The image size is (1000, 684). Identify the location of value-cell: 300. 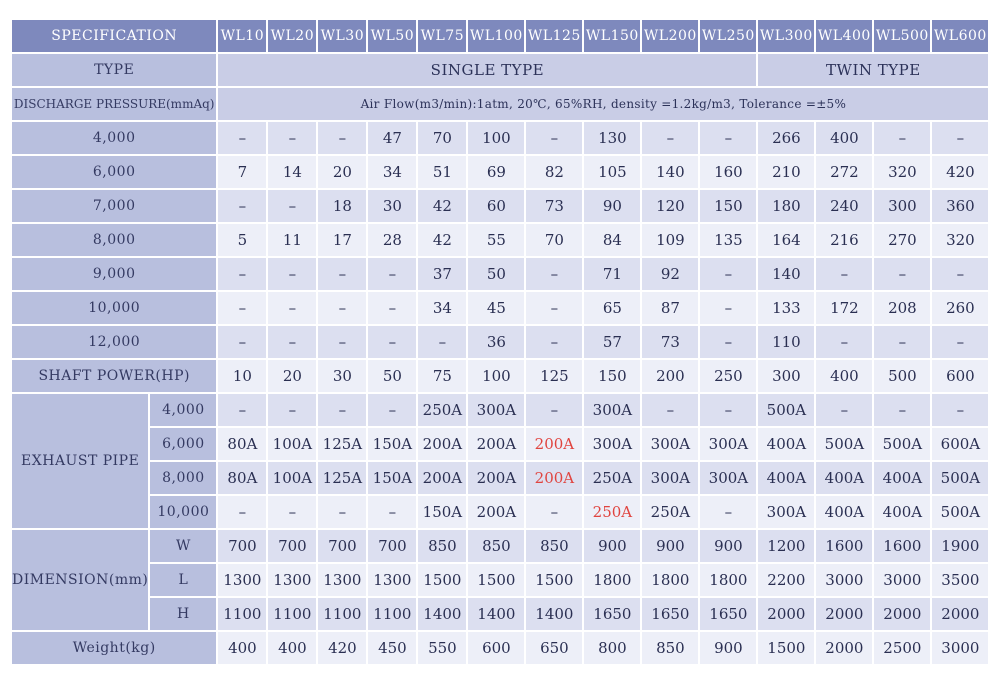
(786, 376).